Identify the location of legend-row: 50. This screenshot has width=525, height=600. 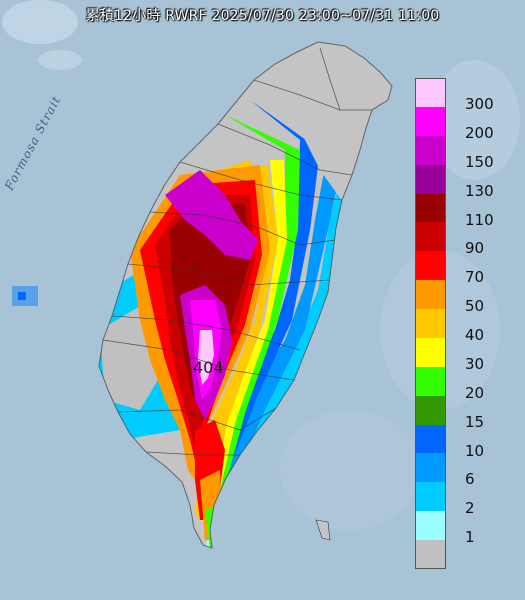
(468, 297).